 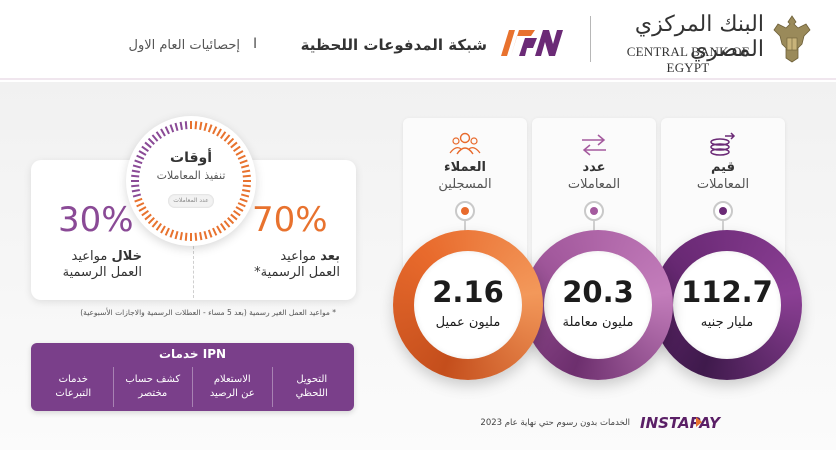 What do you see at coordinates (727, 305) in the screenshot?
I see `metric-ring-values: 112.7 مليار جنيه` at bounding box center [727, 305].